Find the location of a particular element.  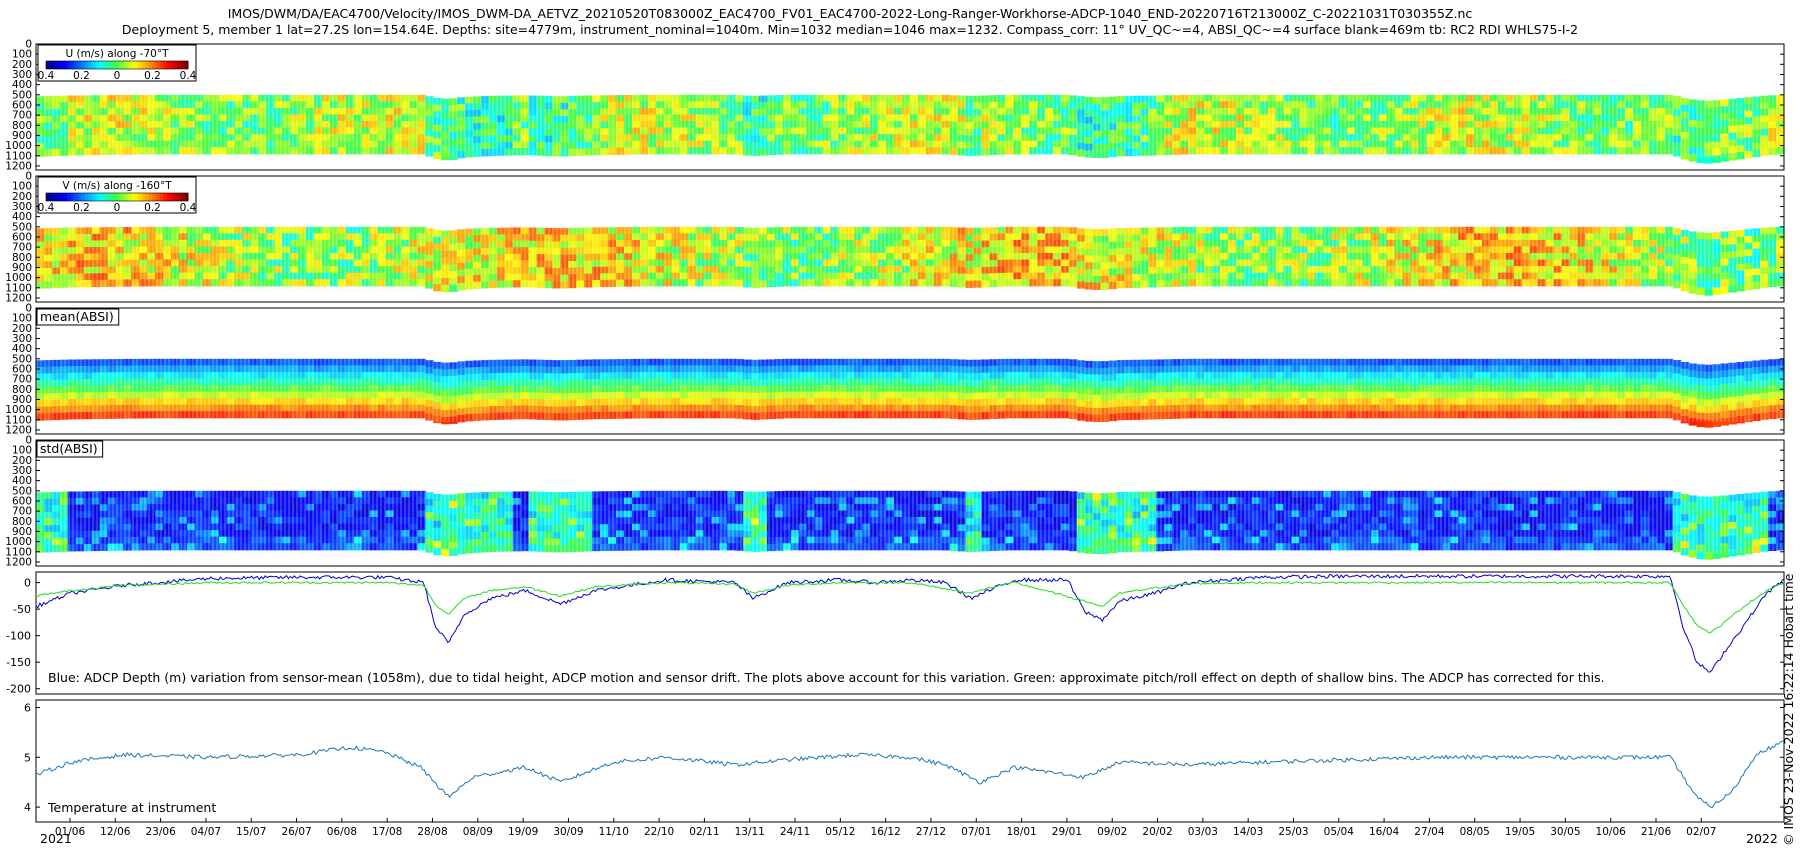

y-tick-label: 1000 is located at coordinates (18, 278).